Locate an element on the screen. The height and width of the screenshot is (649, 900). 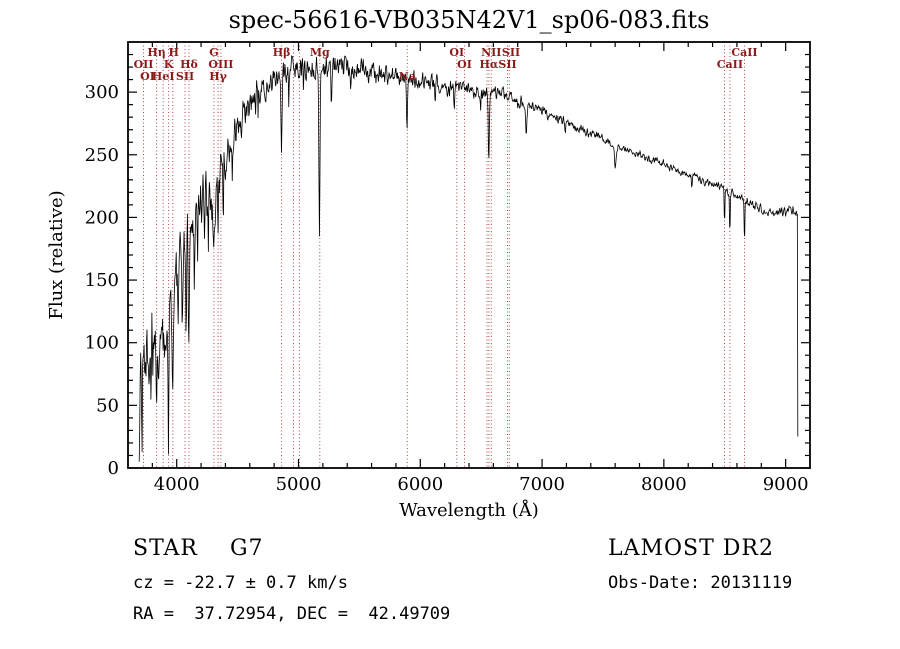
y-tick-label: 300 is located at coordinates (102, 92).